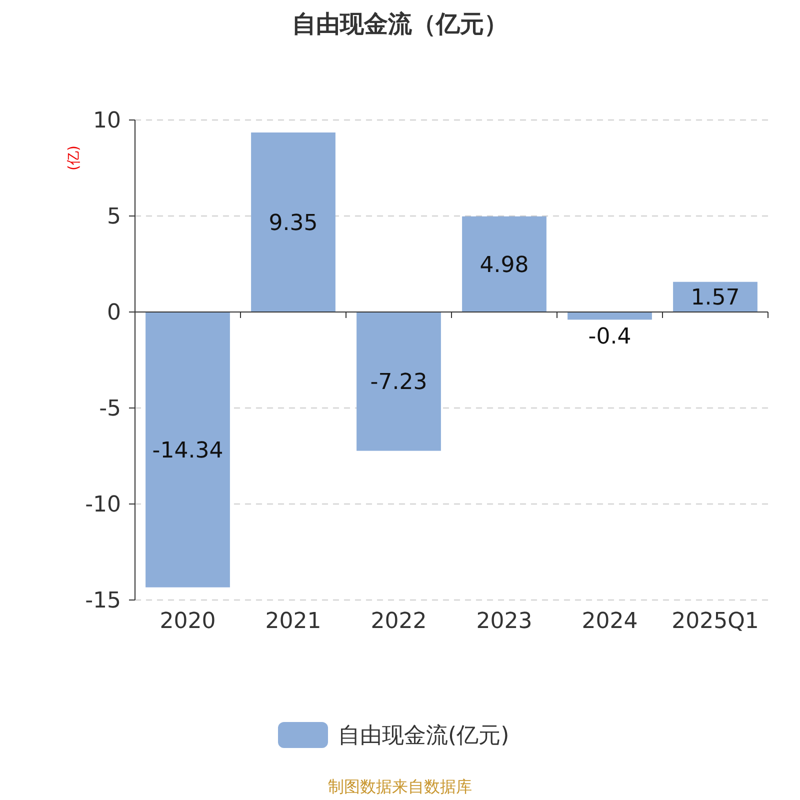  What do you see at coordinates (107, 121) in the screenshot?
I see `y-tick-label: 10` at bounding box center [107, 121].